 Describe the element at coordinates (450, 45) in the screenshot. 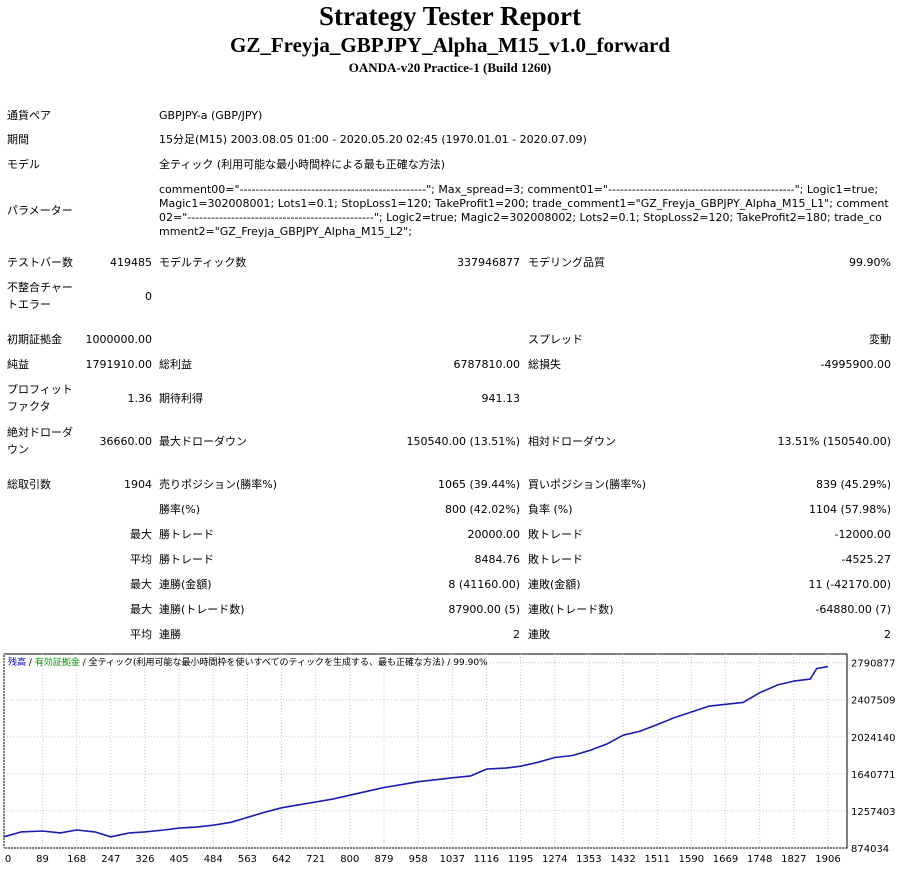

I see `expert-name: GZ_Freyja_GBPJPY_Alpha_M15_v1.0_forward` at that location.